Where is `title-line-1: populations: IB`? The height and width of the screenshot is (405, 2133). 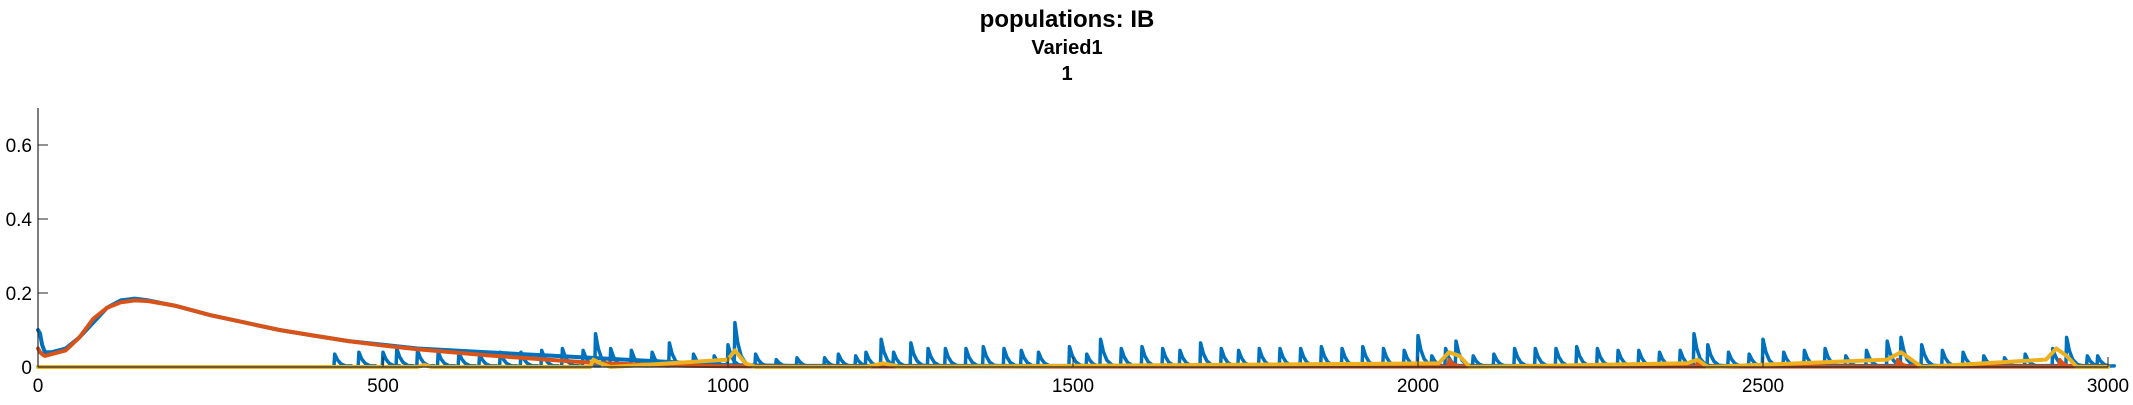
title-line-1: populations: IB is located at coordinates (1067, 19).